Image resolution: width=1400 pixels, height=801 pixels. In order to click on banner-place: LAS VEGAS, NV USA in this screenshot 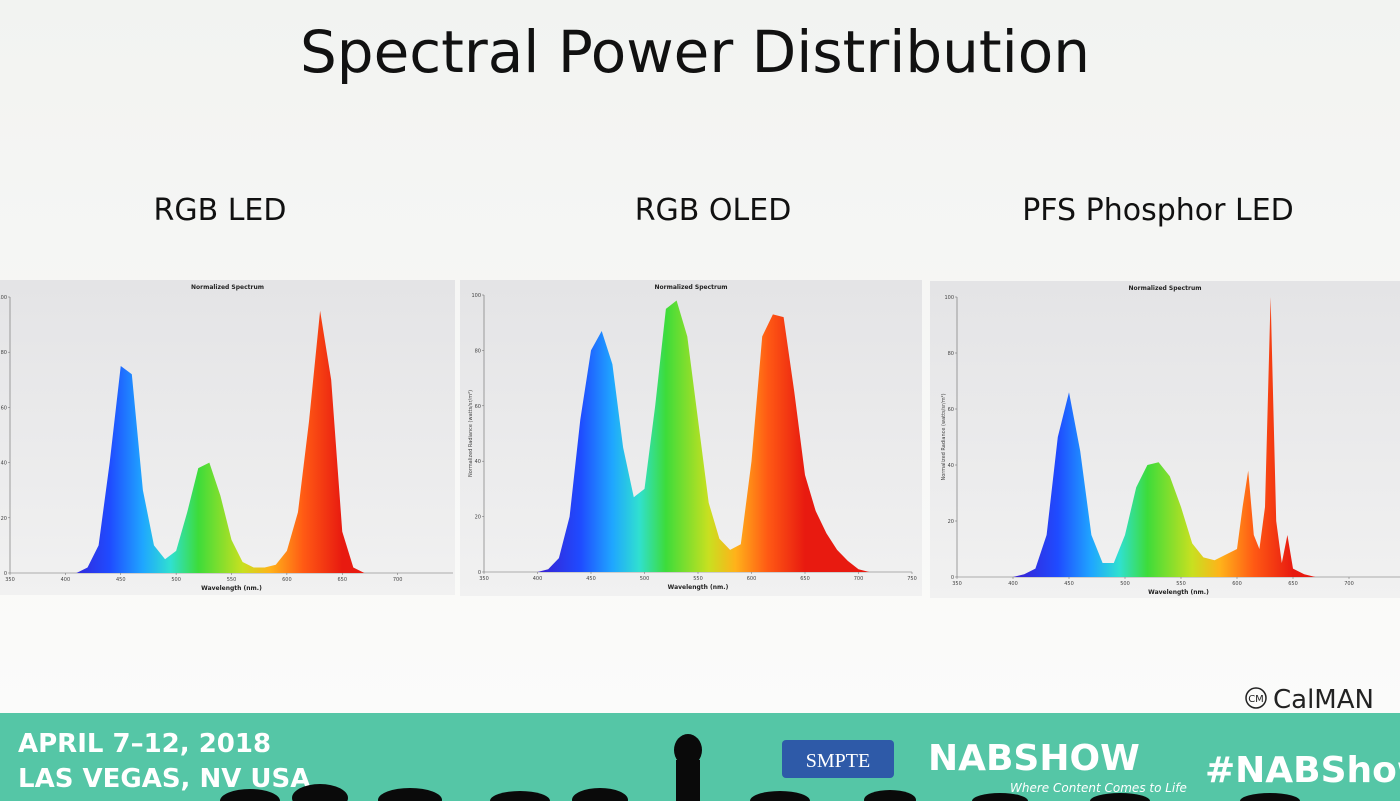, I will do `click(164, 779)`.